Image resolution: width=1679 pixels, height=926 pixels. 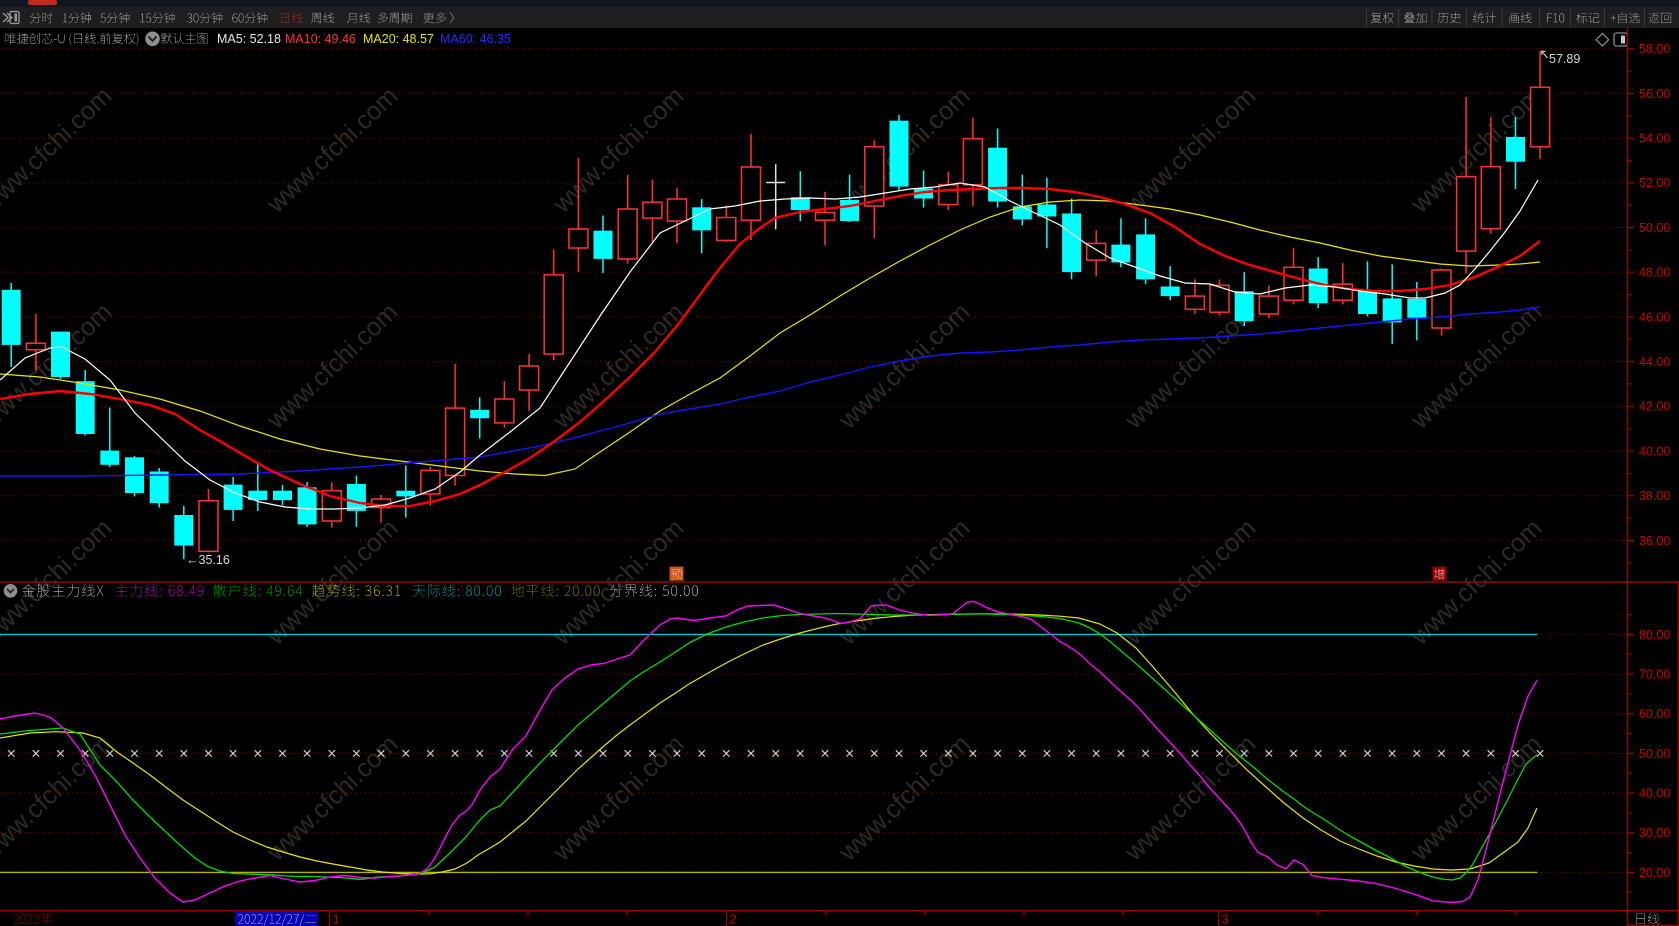 I want to click on svg-text: 70.00, so click(x=1654, y=675).